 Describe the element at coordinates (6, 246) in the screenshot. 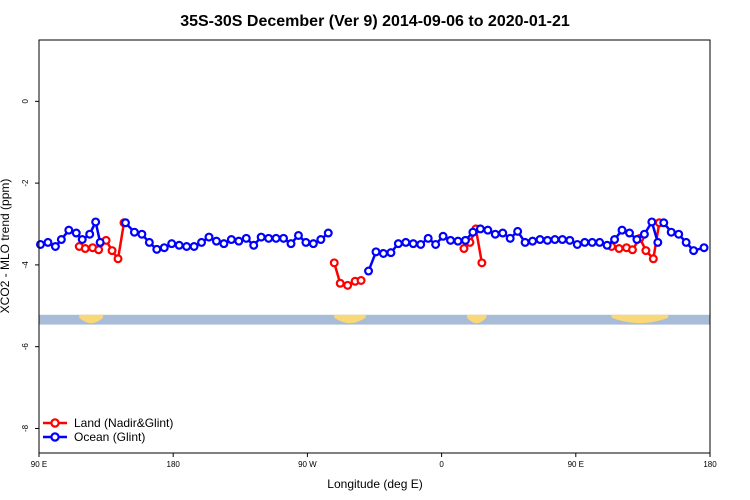

I see `y-axis-label: XCO2 - MLO trend (ppm)` at that location.